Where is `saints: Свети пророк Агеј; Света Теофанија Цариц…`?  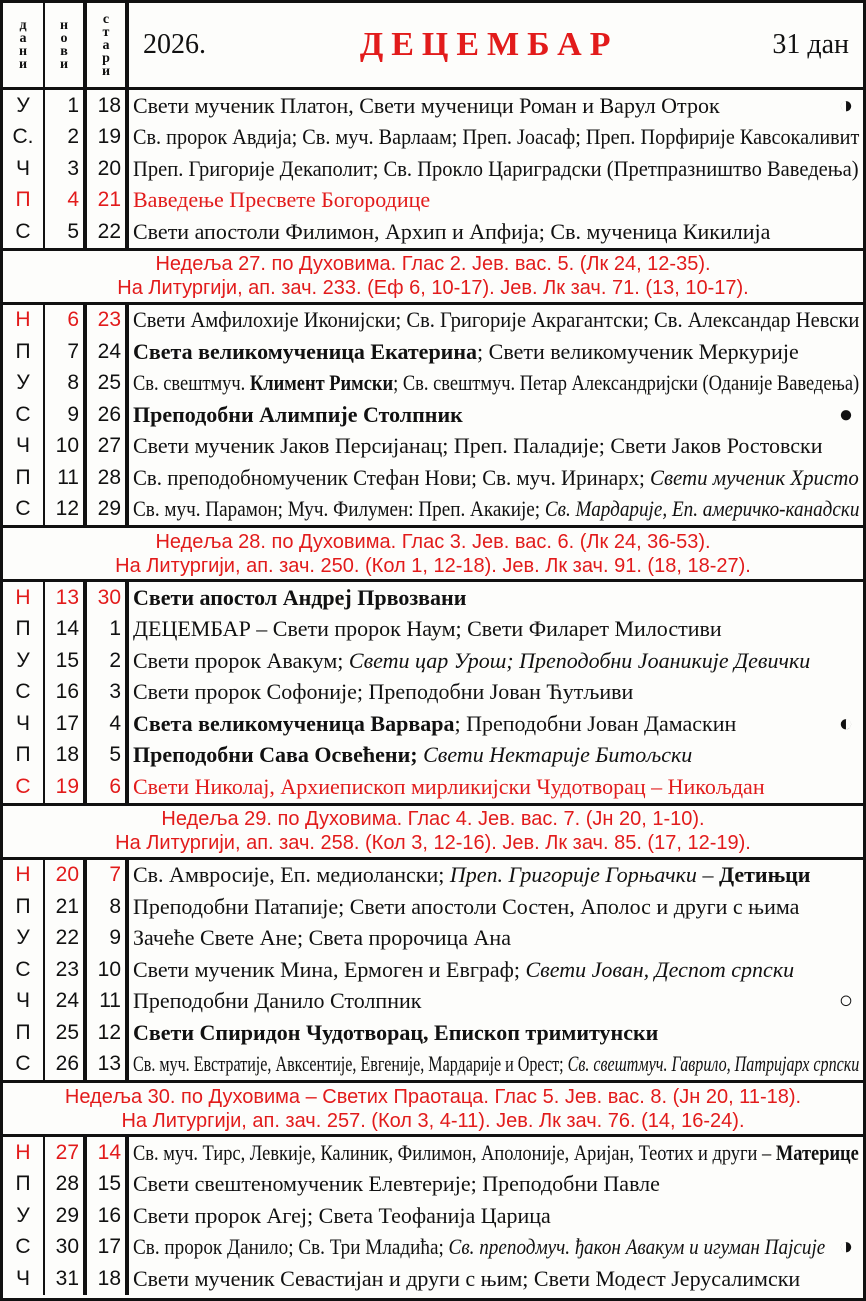 saints: Свети пророк Агеј; Света Теофанија Цариц… is located at coordinates (496, 1216).